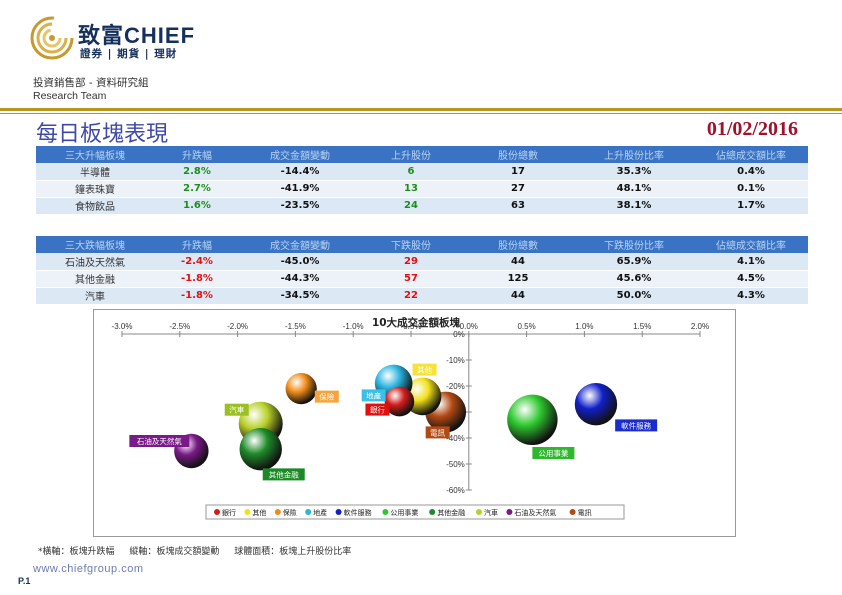 The height and width of the screenshot is (595, 842). Describe the element at coordinates (455, 438) in the screenshot. I see `y-tick-label: -40%` at that location.